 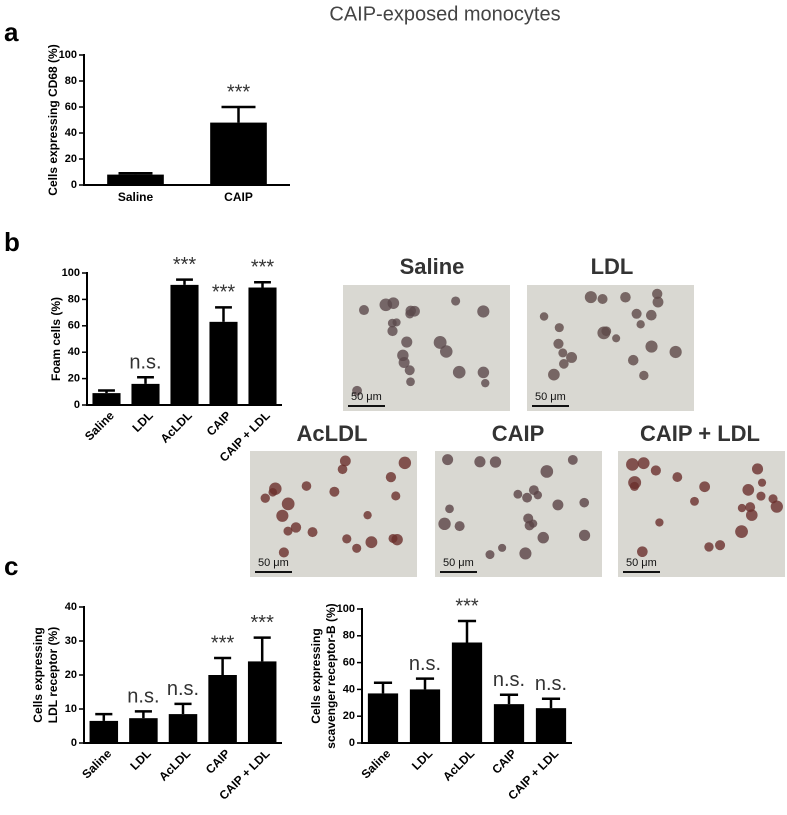 What do you see at coordinates (71, 709) in the screenshot?
I see `y-tick-label: 10` at bounding box center [71, 709].